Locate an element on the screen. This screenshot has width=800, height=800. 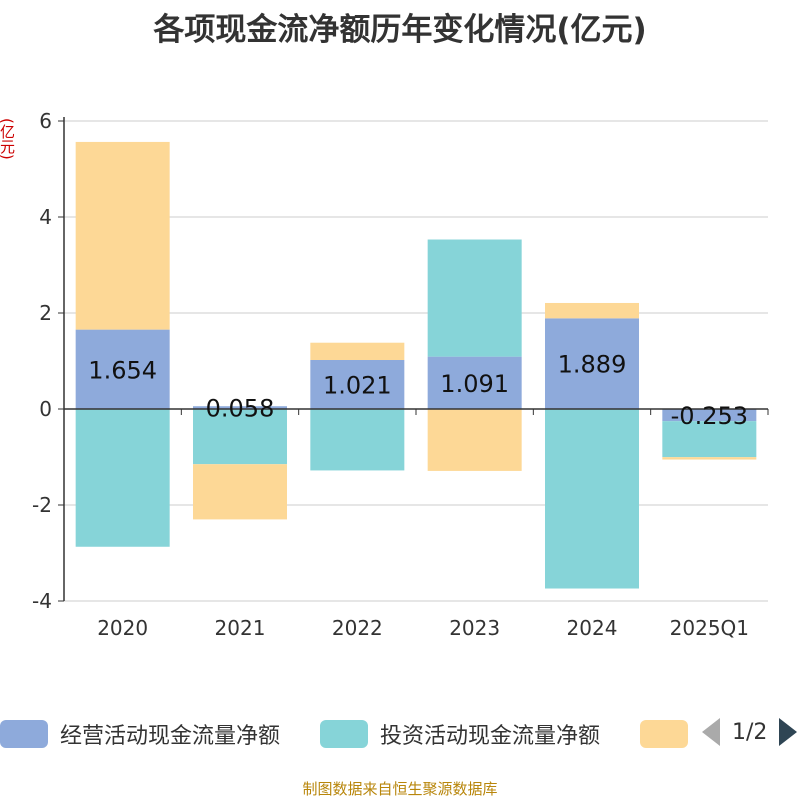
legend-label-operating: 经营活动现金流量净额 is located at coordinates (170, 736).